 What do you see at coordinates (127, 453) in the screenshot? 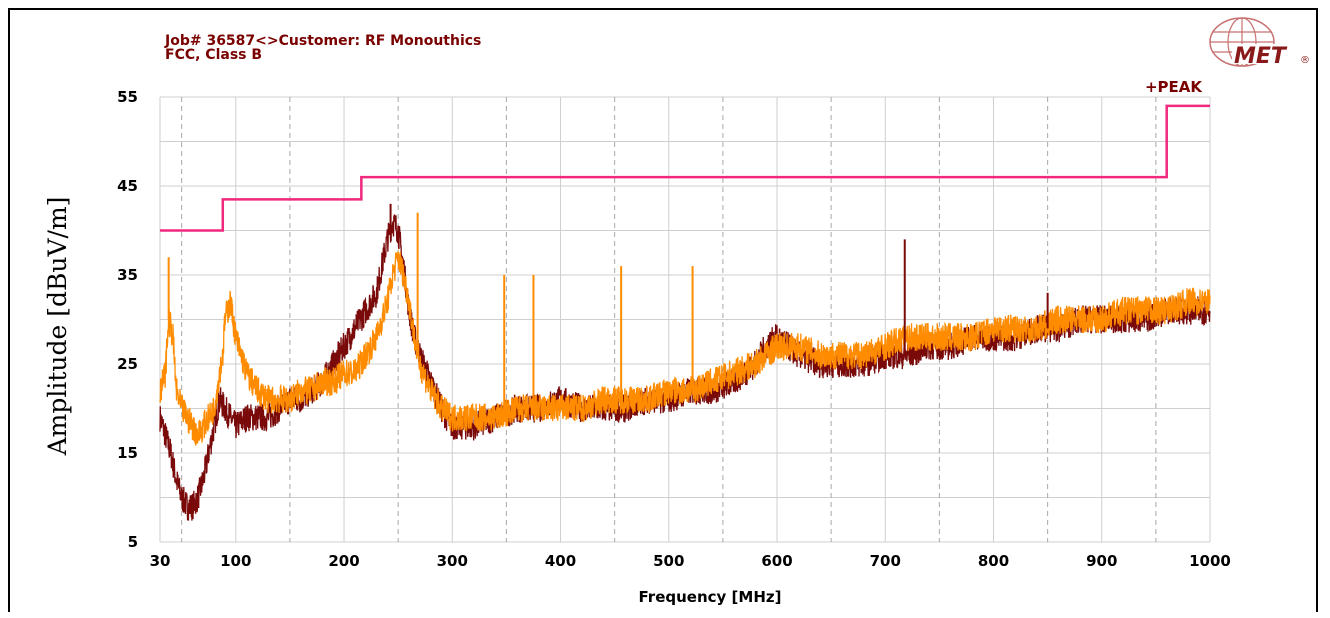
I see `y-tick-label: 15` at bounding box center [127, 453].